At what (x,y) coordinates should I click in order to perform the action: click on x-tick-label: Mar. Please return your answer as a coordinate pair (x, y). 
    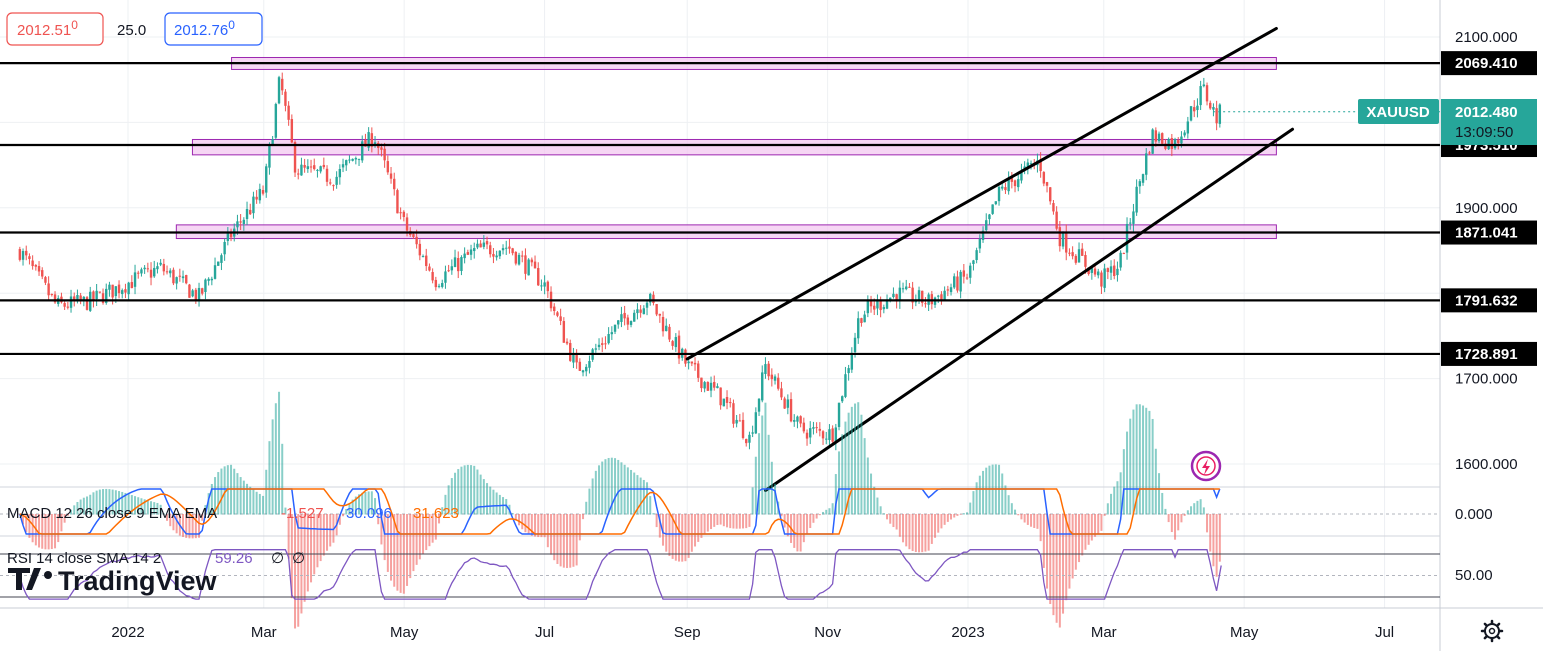
    Looking at the image, I should click on (1104, 632).